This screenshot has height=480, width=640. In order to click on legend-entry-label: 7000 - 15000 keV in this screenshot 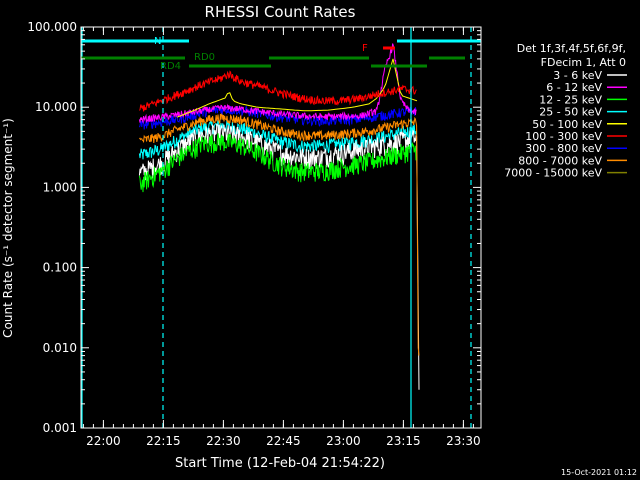, I will do `click(553, 173)`.